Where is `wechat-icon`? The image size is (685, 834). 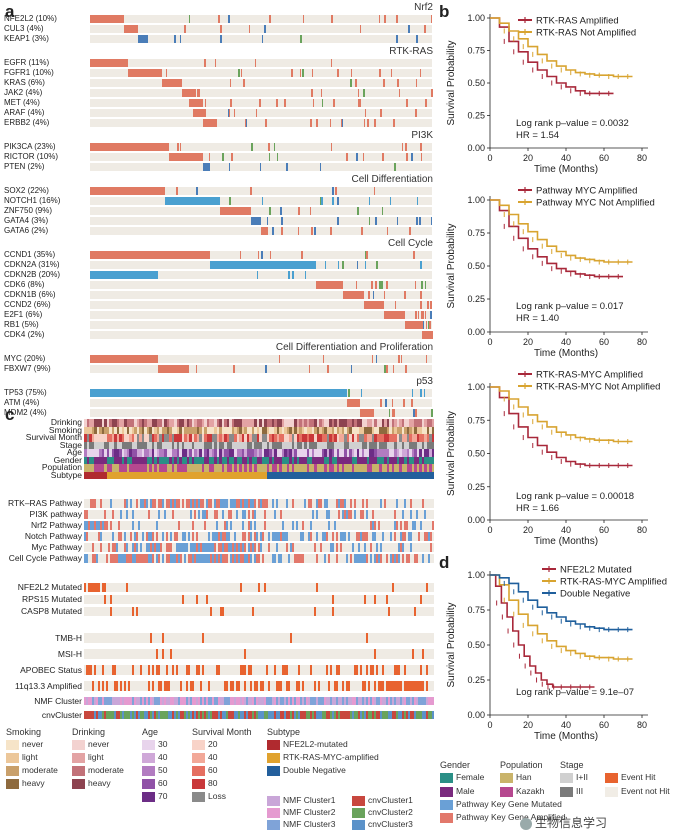
wechat-icon is located at coordinates (526, 823).